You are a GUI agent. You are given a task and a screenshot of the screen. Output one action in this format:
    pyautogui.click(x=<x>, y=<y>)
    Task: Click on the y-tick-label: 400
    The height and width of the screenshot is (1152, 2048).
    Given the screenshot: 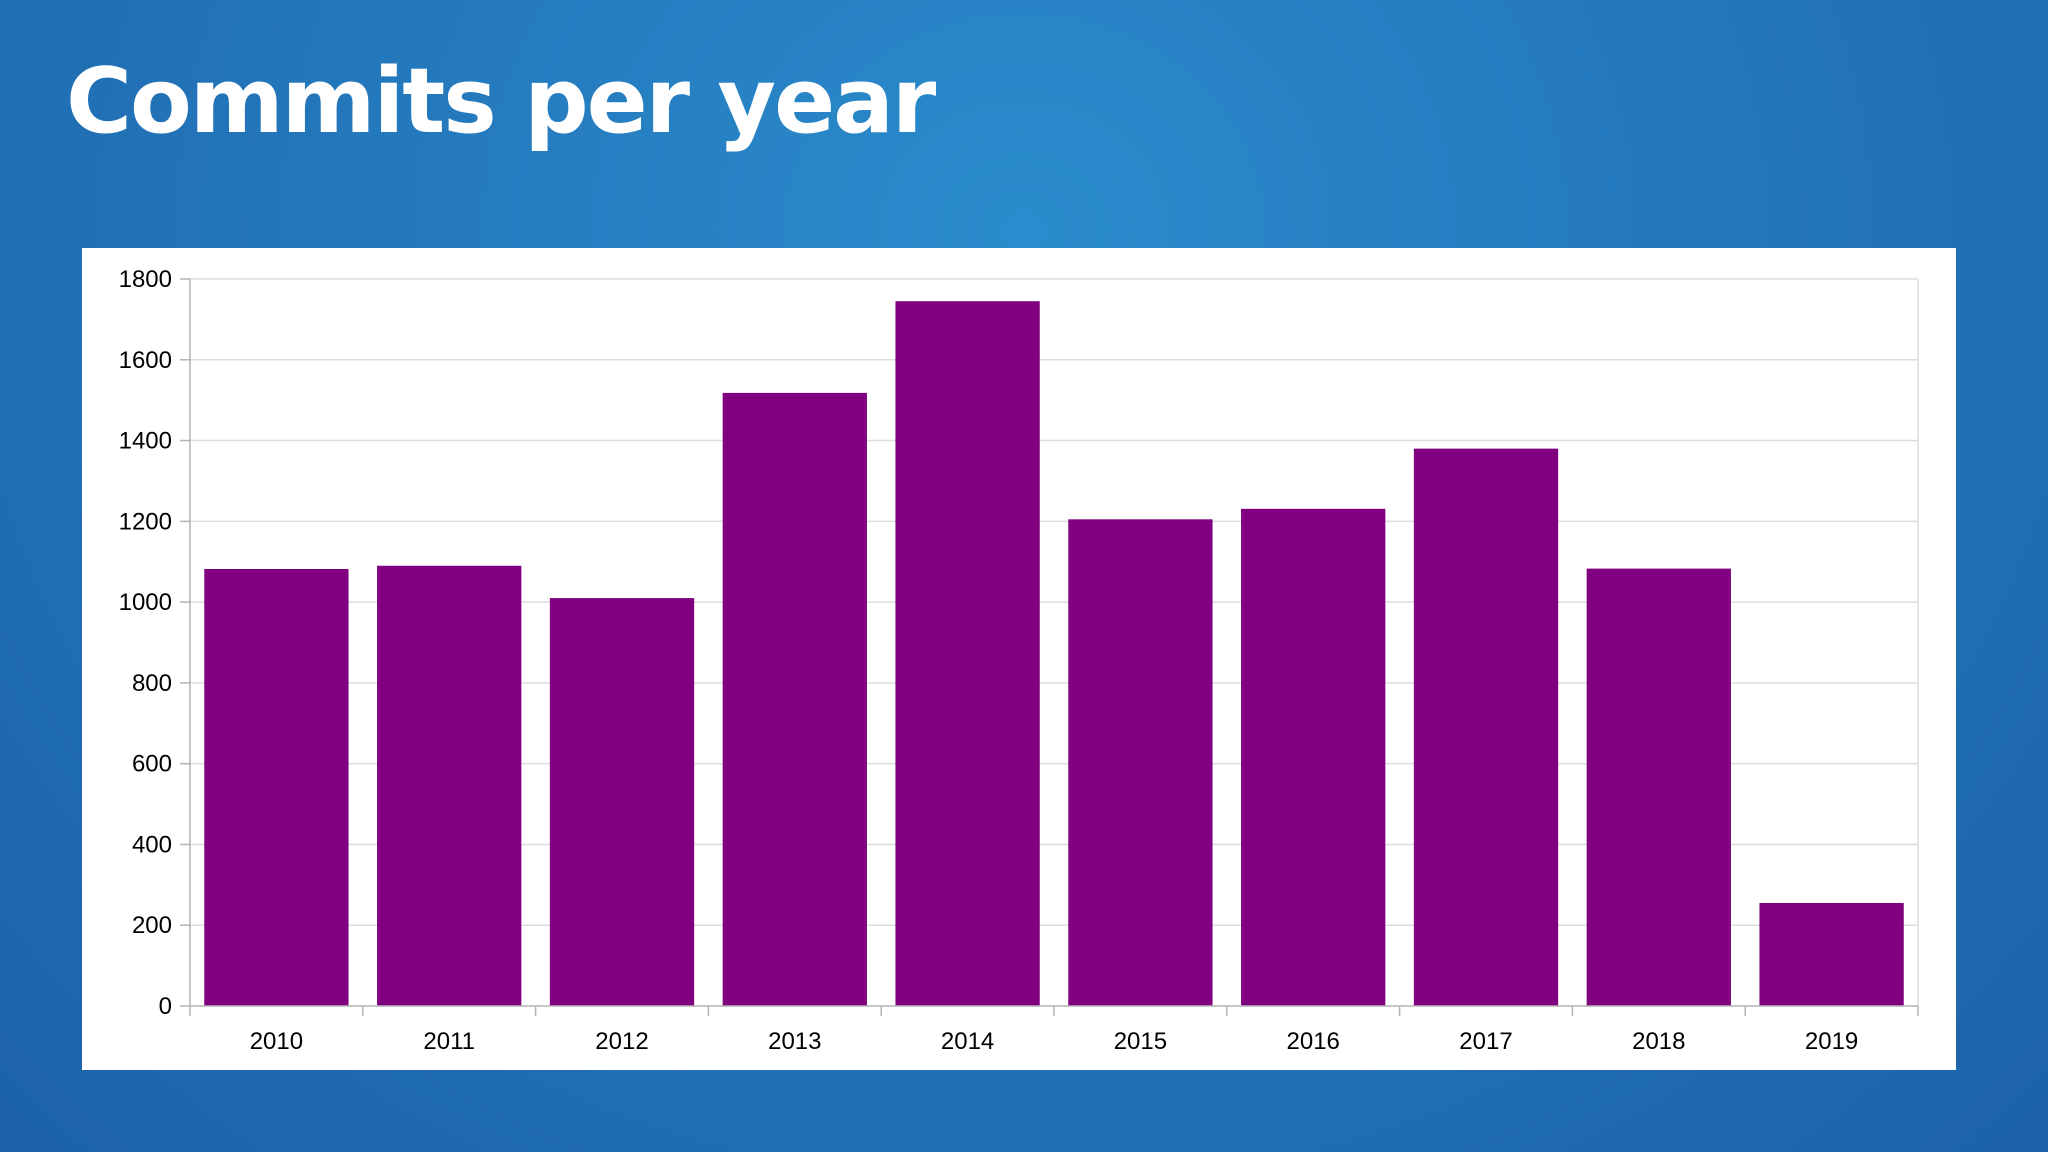 What is the action you would take?
    pyautogui.click(x=152, y=844)
    